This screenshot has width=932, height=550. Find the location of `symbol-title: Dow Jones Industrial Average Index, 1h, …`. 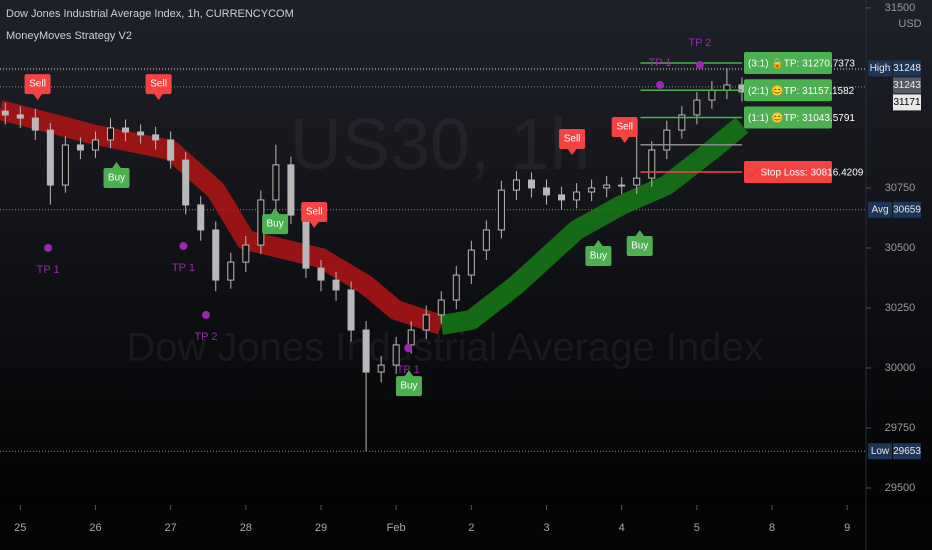

symbol-title: Dow Jones Industrial Average Index, 1h, … is located at coordinates (150, 14).